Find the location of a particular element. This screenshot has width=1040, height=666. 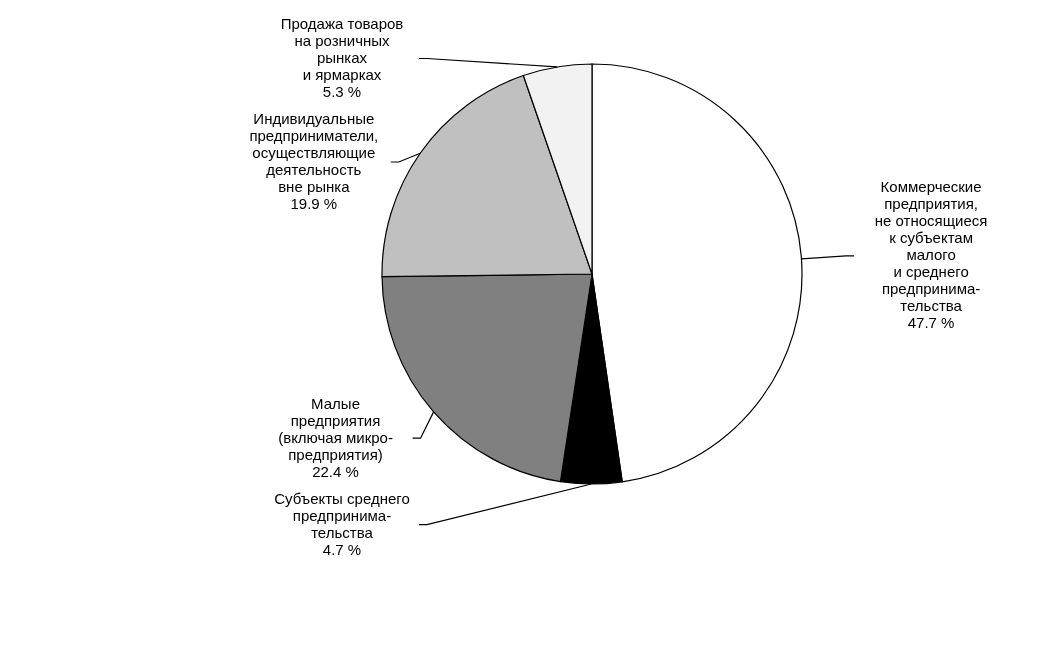

legend-label: Малые предприятия (включая микро- предприятия) is located at coordinates (335, 428).